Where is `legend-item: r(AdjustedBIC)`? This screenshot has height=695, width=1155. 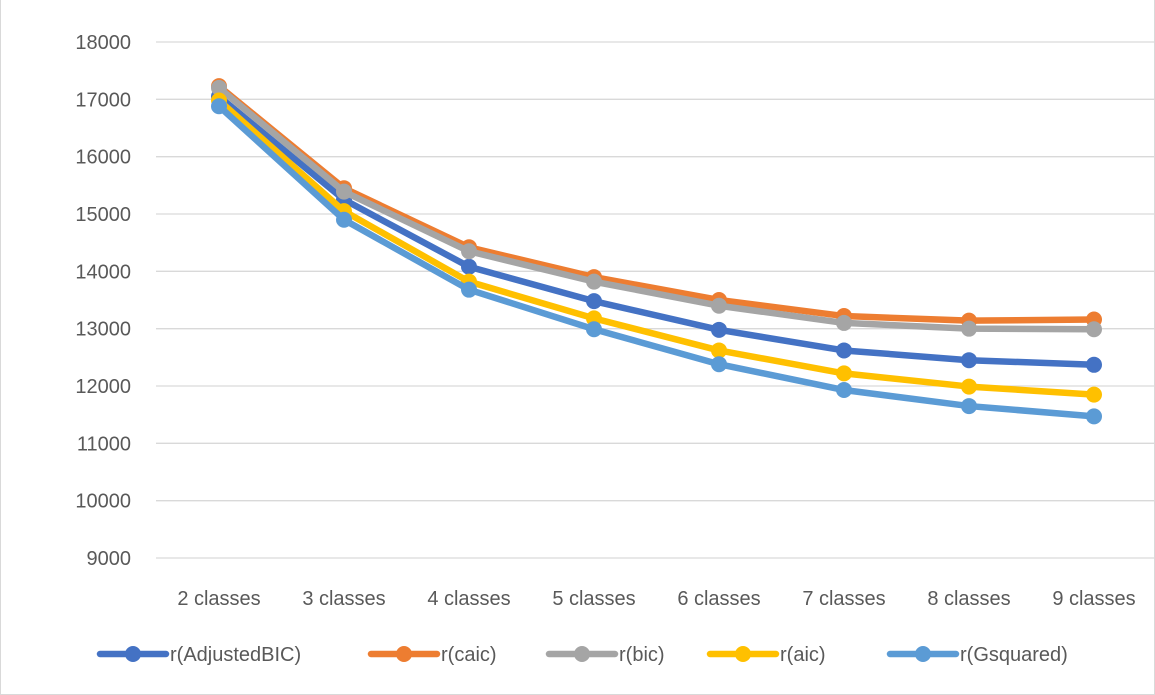 legend-item: r(AdjustedBIC) is located at coordinates (198, 655).